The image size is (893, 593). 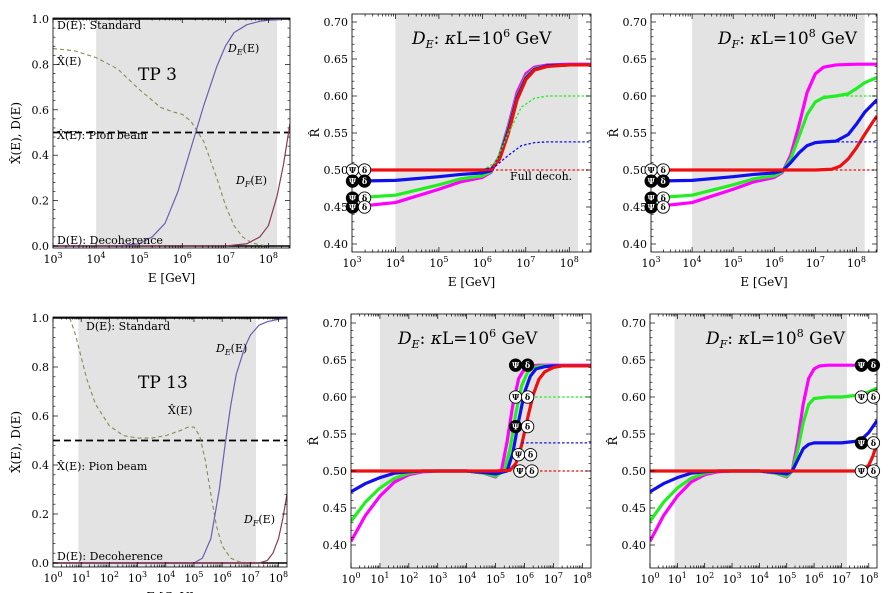 What do you see at coordinates (102, 135) in the screenshot?
I see `annotation-pion-beam: X̂(E): Pion beam` at bounding box center [102, 135].